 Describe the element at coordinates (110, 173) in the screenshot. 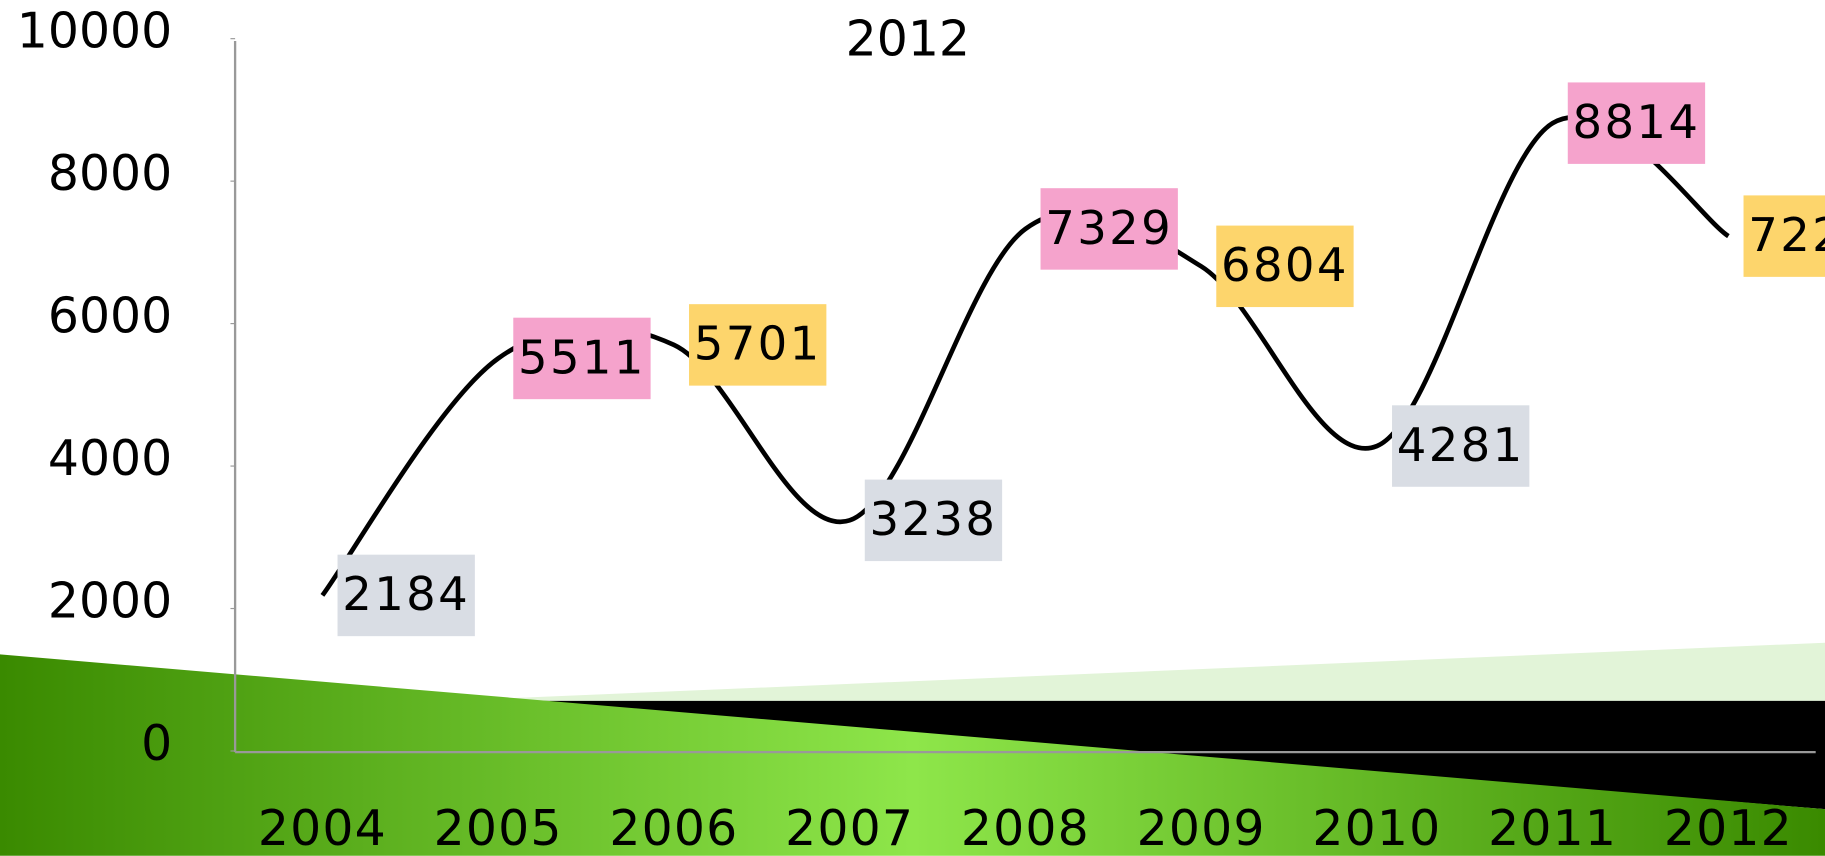

I see `y-tick-label: 8000` at that location.